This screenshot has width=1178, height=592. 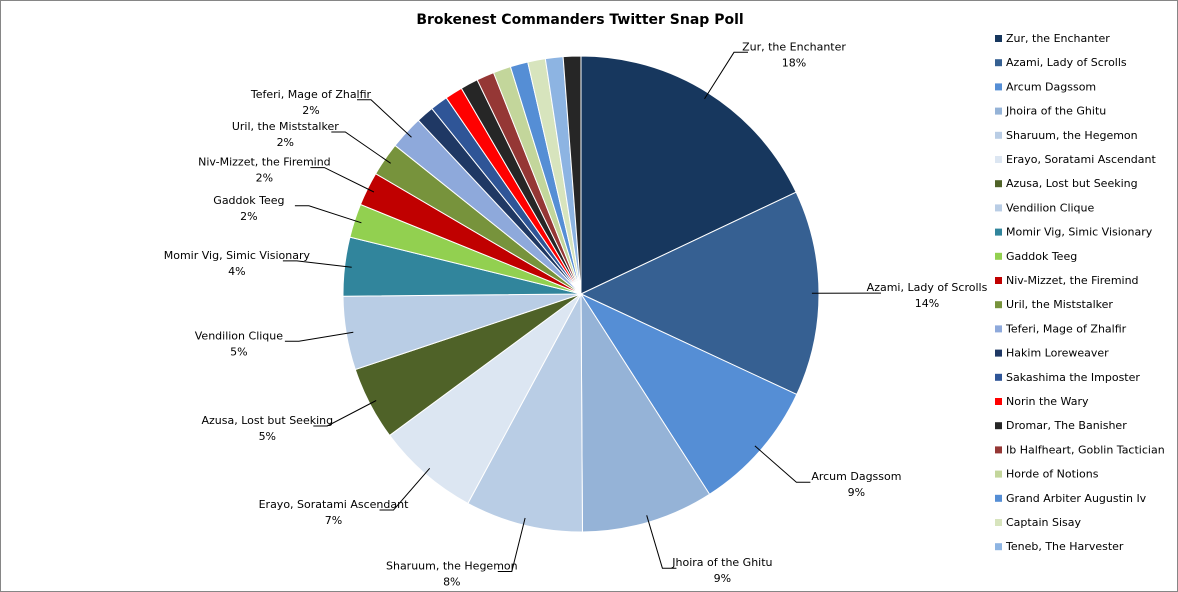 What do you see at coordinates (1066, 425) in the screenshot?
I see `legend-entry-dromar-the-banisher-16: Dromar, The Banisher` at bounding box center [1066, 425].